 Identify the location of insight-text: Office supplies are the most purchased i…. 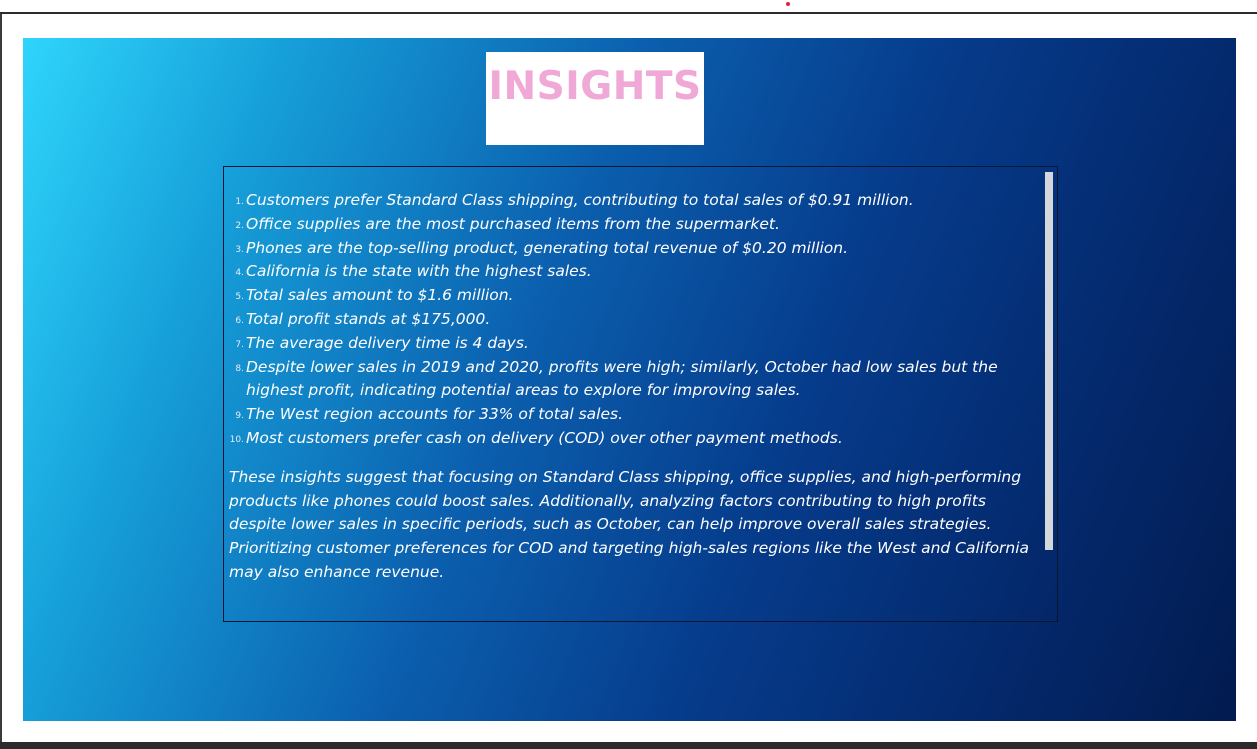
(513, 223).